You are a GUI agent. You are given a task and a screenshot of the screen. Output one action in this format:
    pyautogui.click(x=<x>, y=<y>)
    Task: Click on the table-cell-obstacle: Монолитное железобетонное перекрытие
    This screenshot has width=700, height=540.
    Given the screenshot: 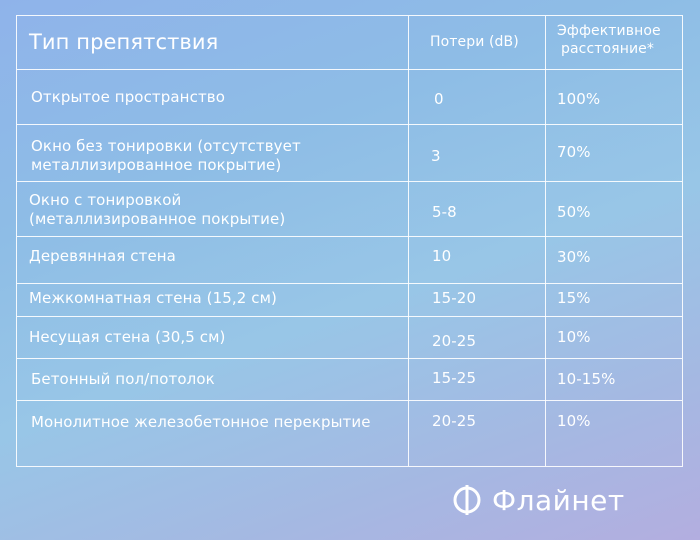 What is the action you would take?
    pyautogui.click(x=201, y=422)
    